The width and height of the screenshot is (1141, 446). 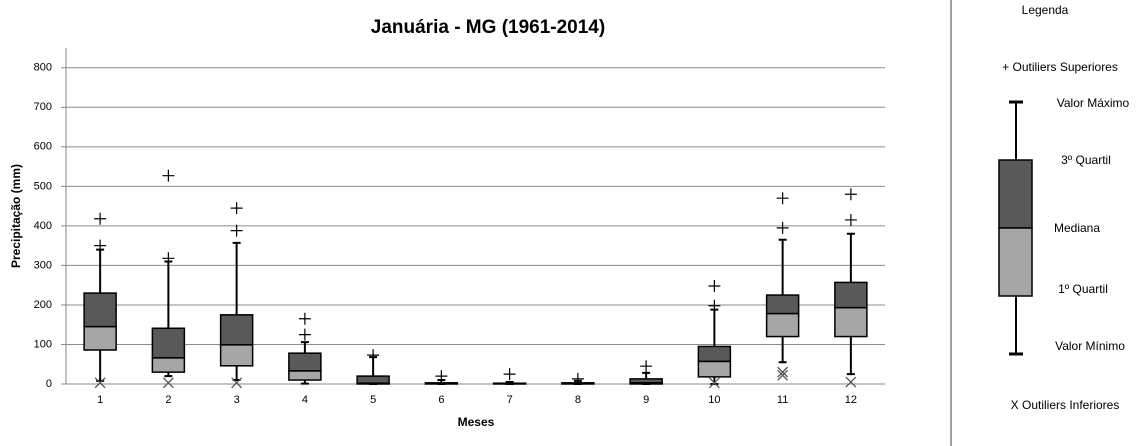 I want to click on x-axis-label: Meses, so click(x=476, y=422).